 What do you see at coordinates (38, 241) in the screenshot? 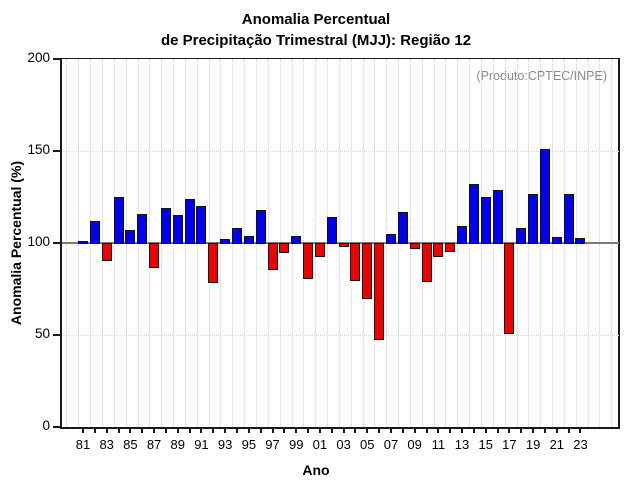
I see `y-tick-label-100: 100` at bounding box center [38, 241].